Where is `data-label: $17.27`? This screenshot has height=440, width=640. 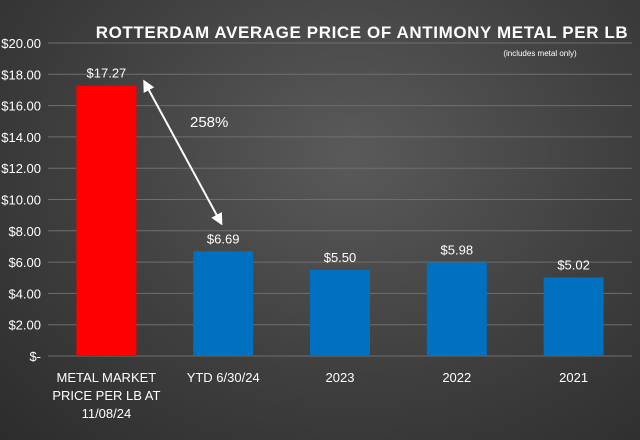
data-label: $17.27 is located at coordinates (107, 73).